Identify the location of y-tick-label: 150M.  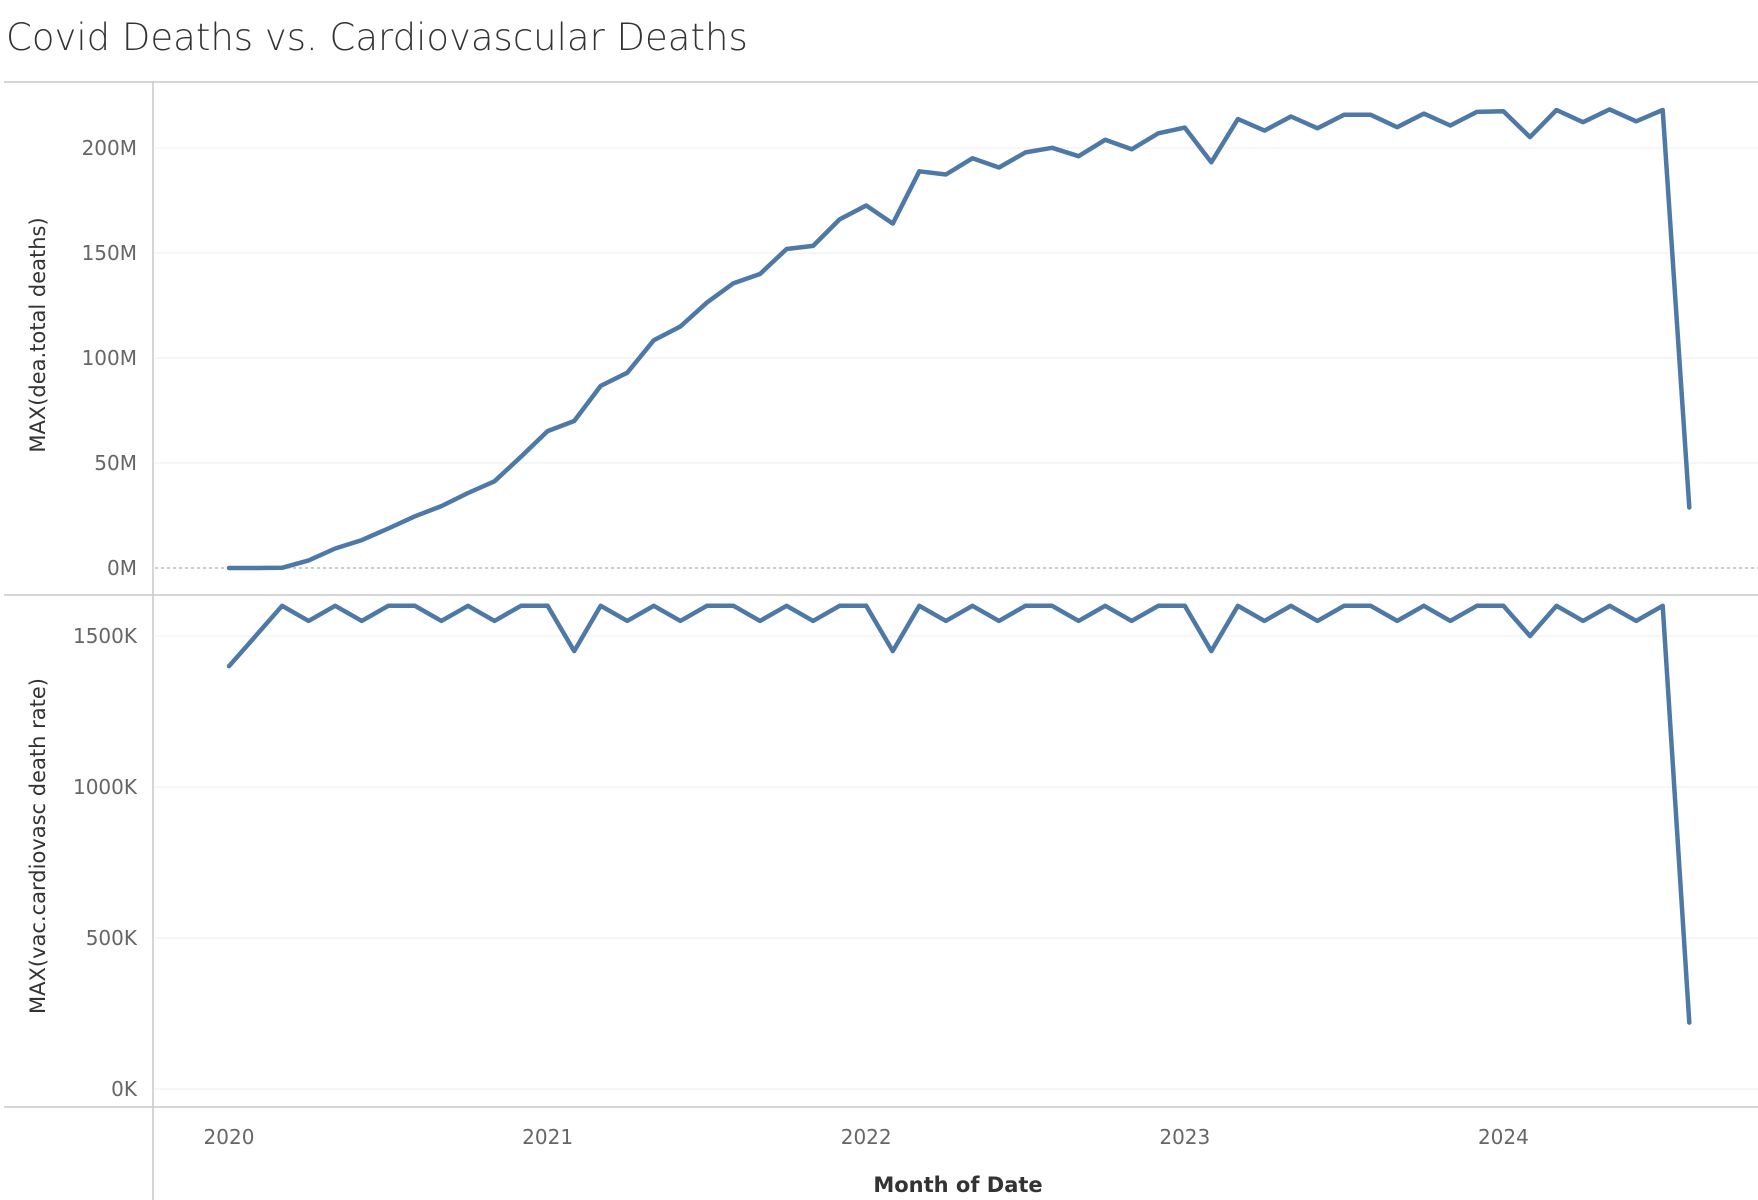
(109, 253).